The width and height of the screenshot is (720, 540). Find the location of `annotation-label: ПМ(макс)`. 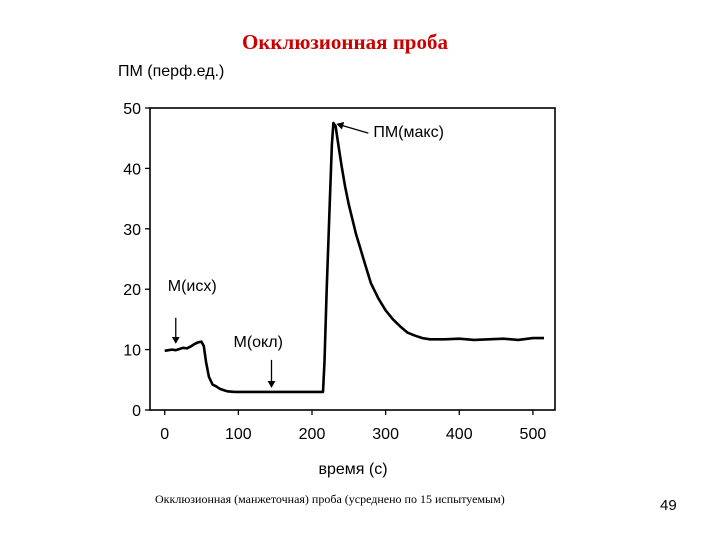

annotation-label: ПМ(макс) is located at coordinates (408, 132).